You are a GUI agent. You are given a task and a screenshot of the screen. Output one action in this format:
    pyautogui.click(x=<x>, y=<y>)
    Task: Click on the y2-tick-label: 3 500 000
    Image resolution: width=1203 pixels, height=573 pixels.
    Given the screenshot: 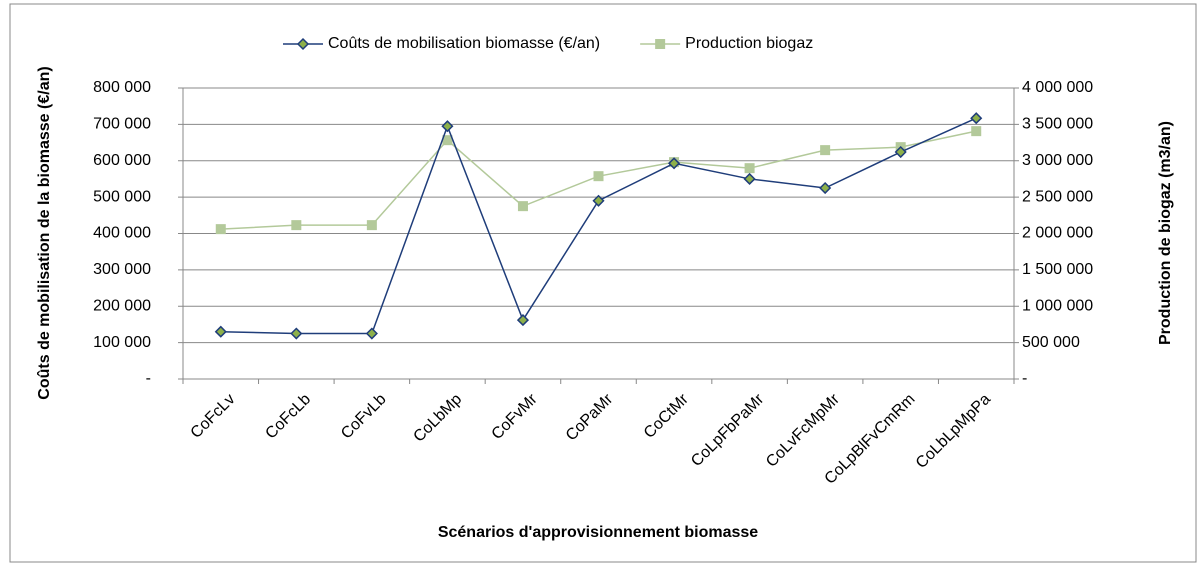 What is the action you would take?
    pyautogui.click(x=1057, y=124)
    